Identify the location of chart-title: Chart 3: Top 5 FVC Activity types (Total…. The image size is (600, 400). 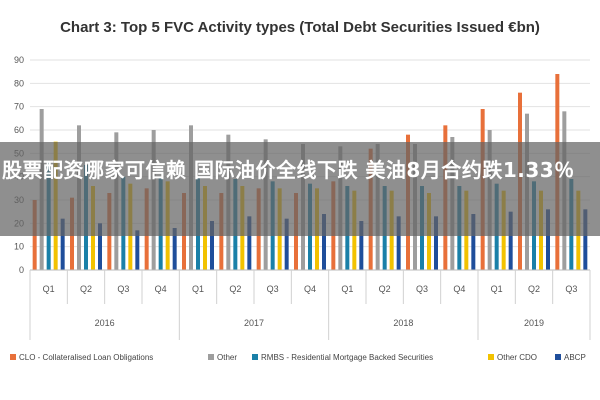
(300, 27).